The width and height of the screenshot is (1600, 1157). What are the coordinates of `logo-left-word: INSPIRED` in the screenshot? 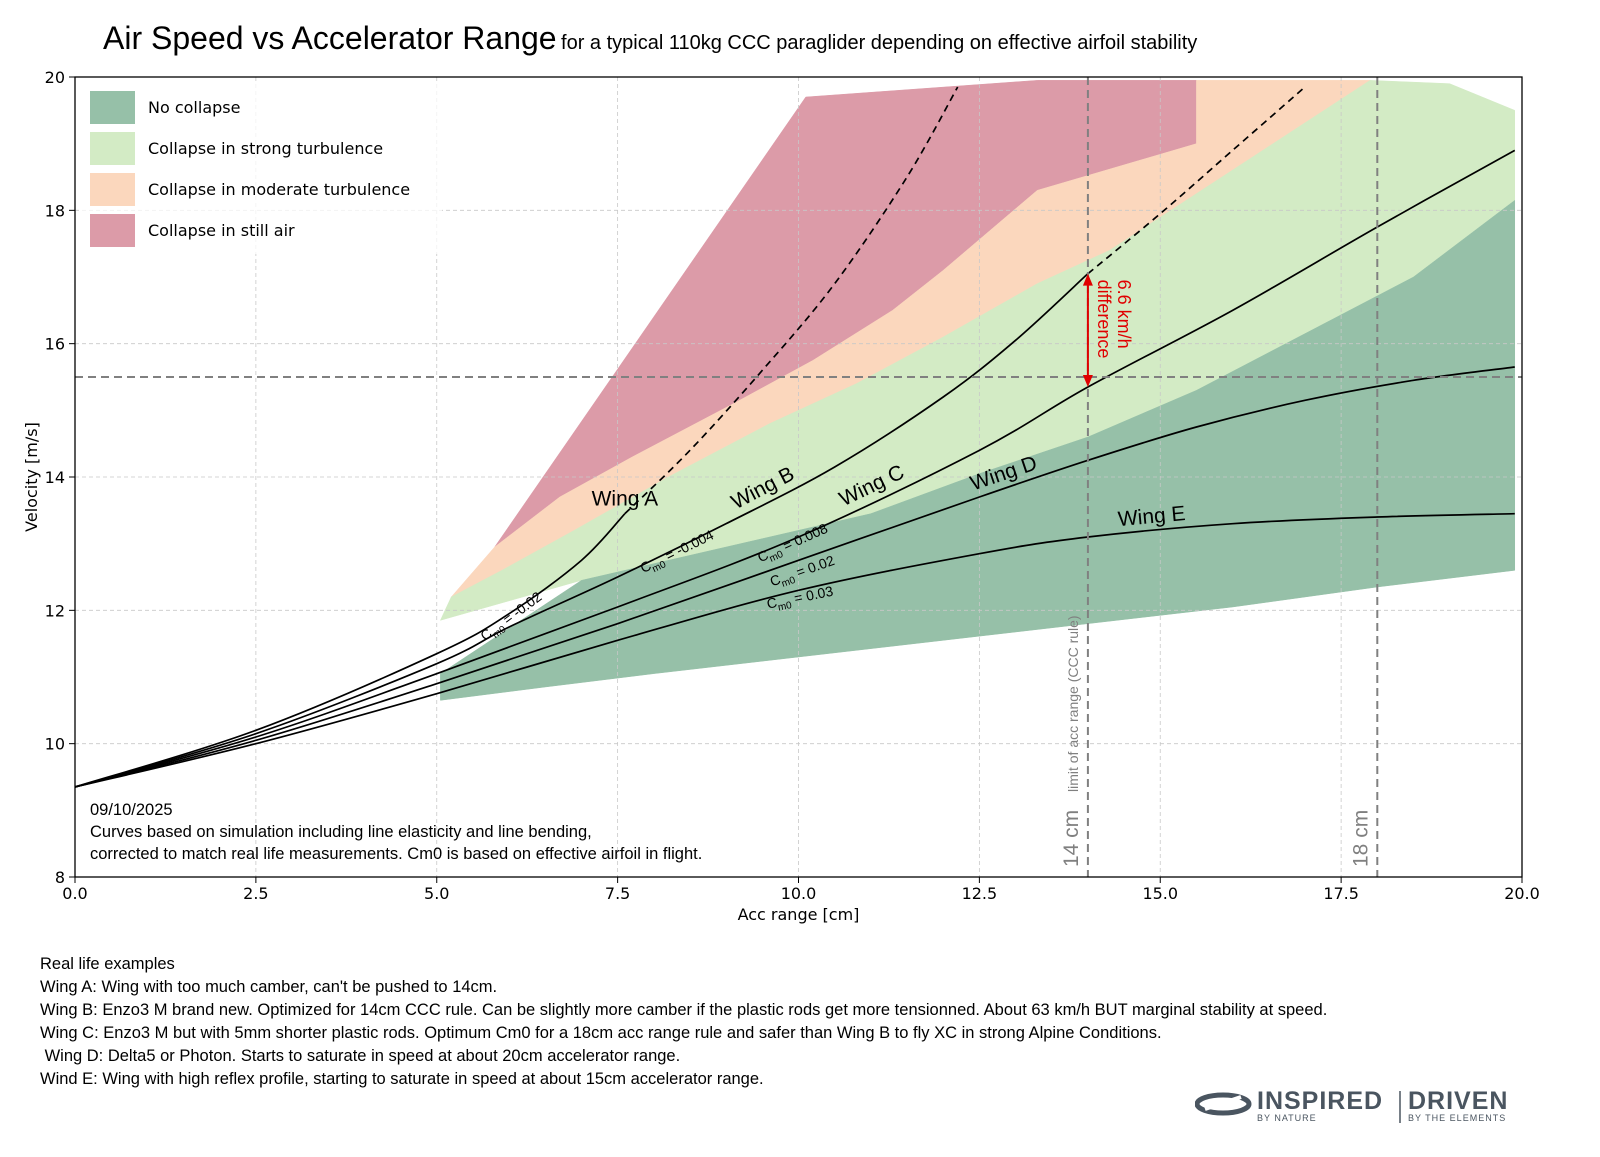 It's located at (1320, 1101).